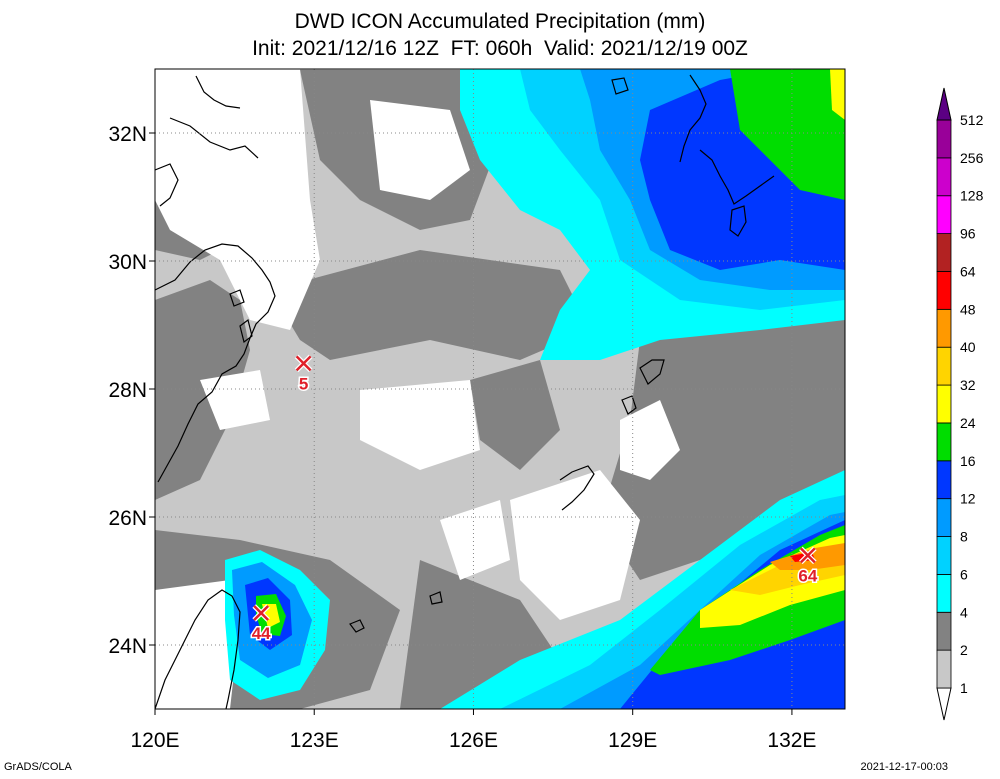 The width and height of the screenshot is (1000, 779). What do you see at coordinates (473, 740) in the screenshot?
I see `x-tick-label: 126E` at bounding box center [473, 740].